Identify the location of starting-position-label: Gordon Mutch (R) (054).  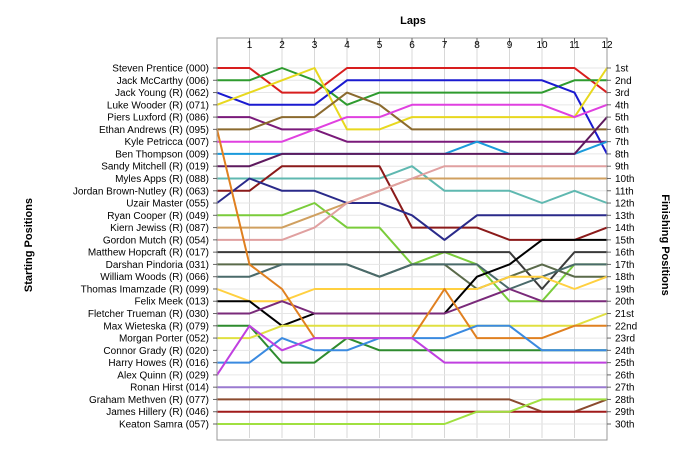
(156, 240).